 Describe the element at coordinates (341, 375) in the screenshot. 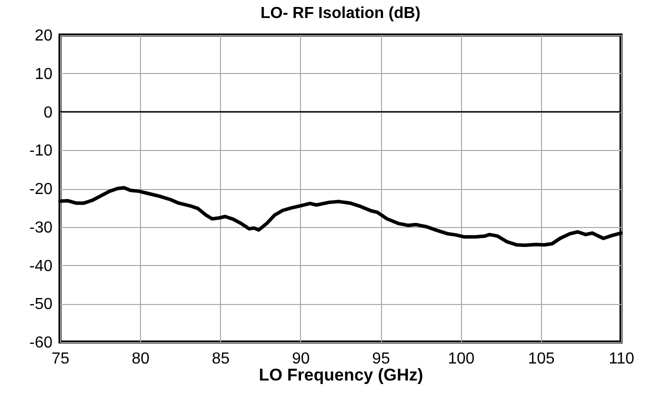

I see `x-axis-title: LO Frequency (GHz)` at that location.